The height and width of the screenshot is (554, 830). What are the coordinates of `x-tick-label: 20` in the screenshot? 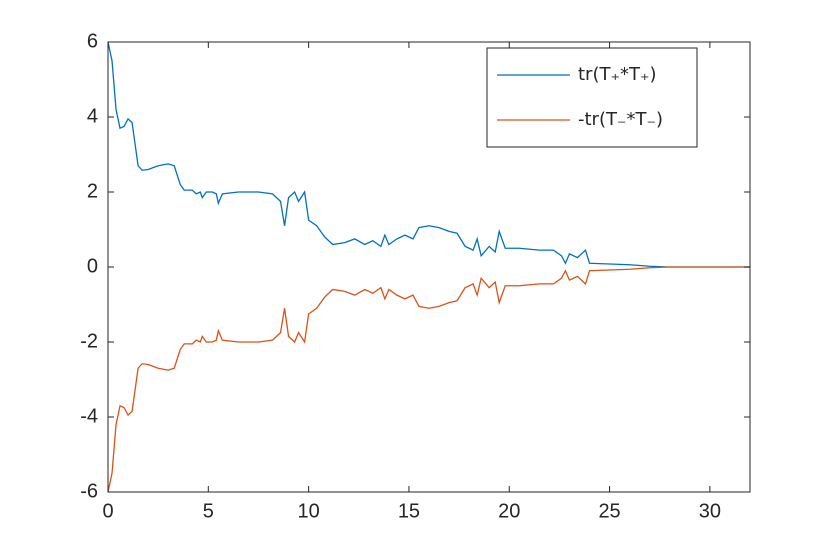 It's located at (509, 511).